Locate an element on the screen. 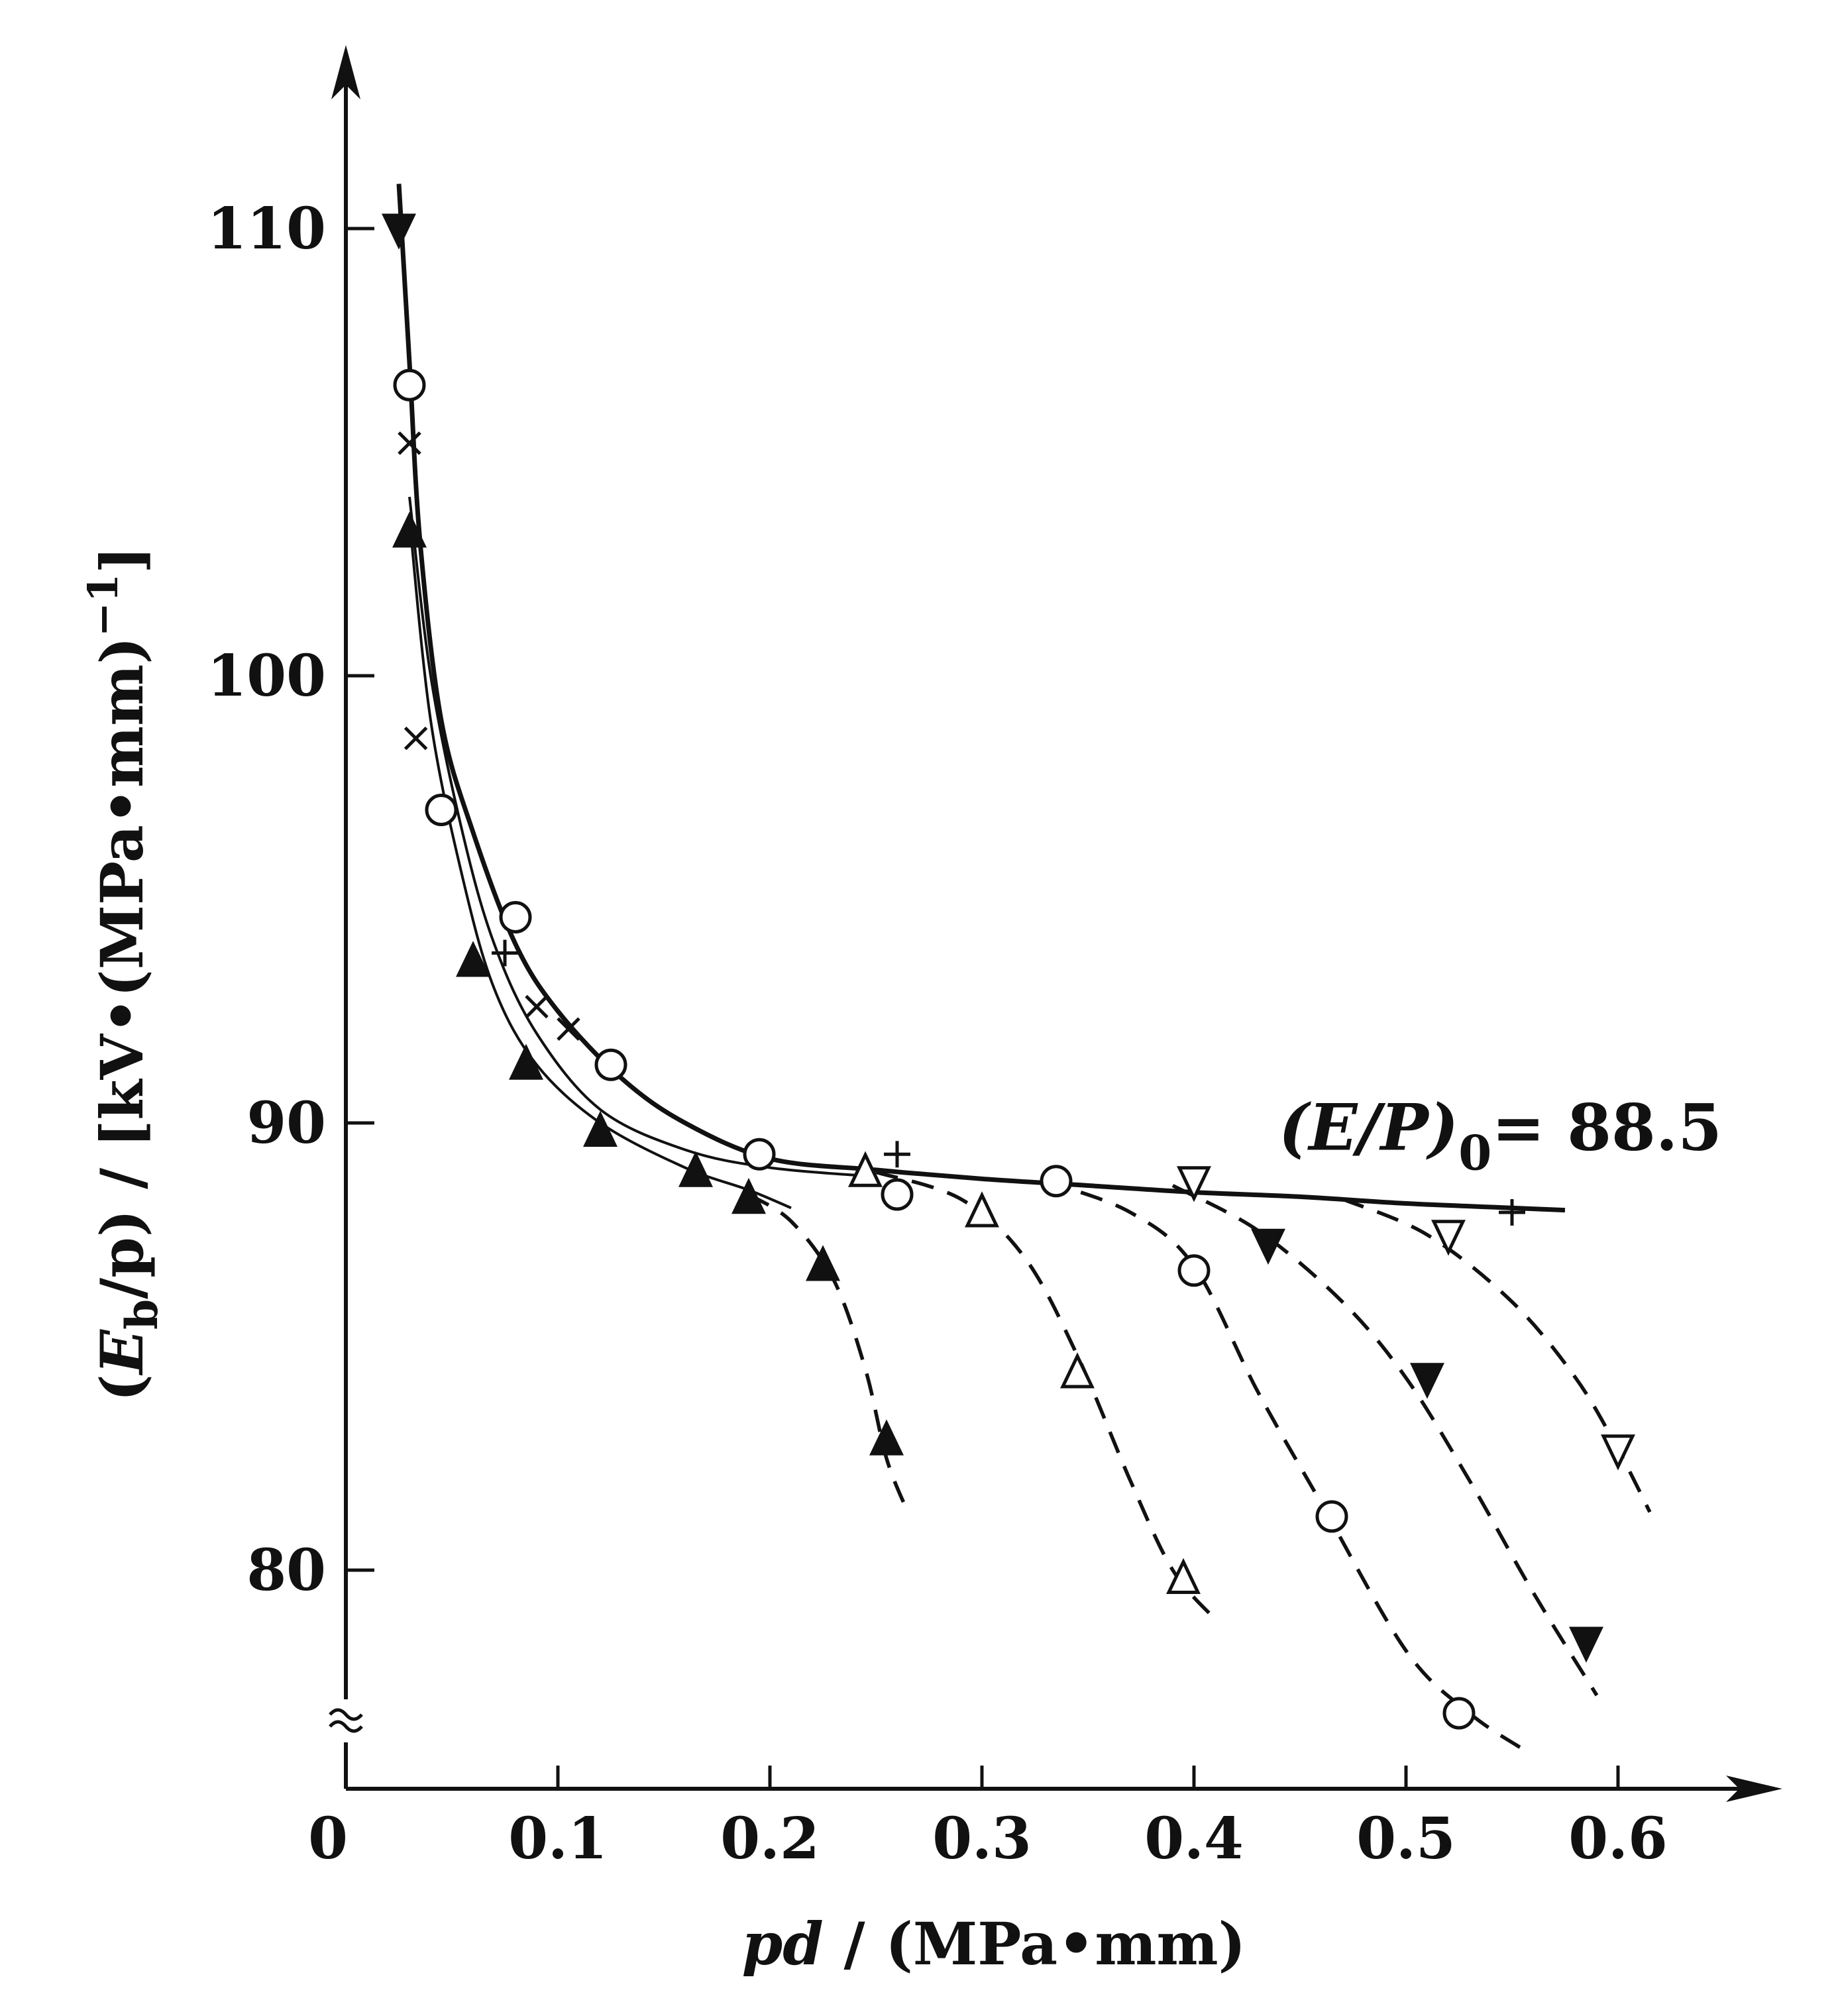  axis-break-icon is located at coordinates (346, 1721).